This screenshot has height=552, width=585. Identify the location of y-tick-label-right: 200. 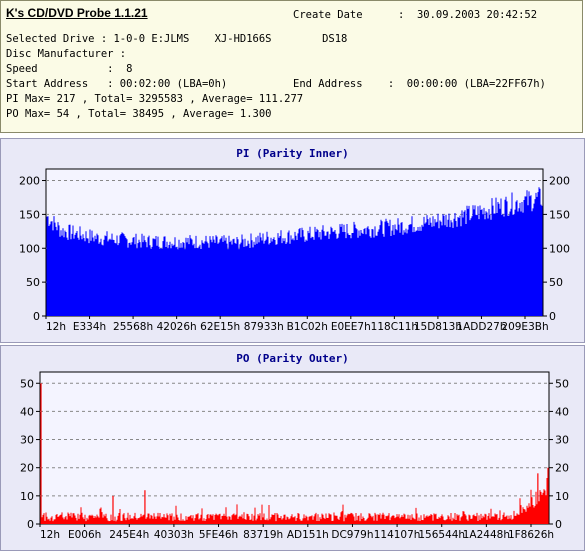
(559, 181).